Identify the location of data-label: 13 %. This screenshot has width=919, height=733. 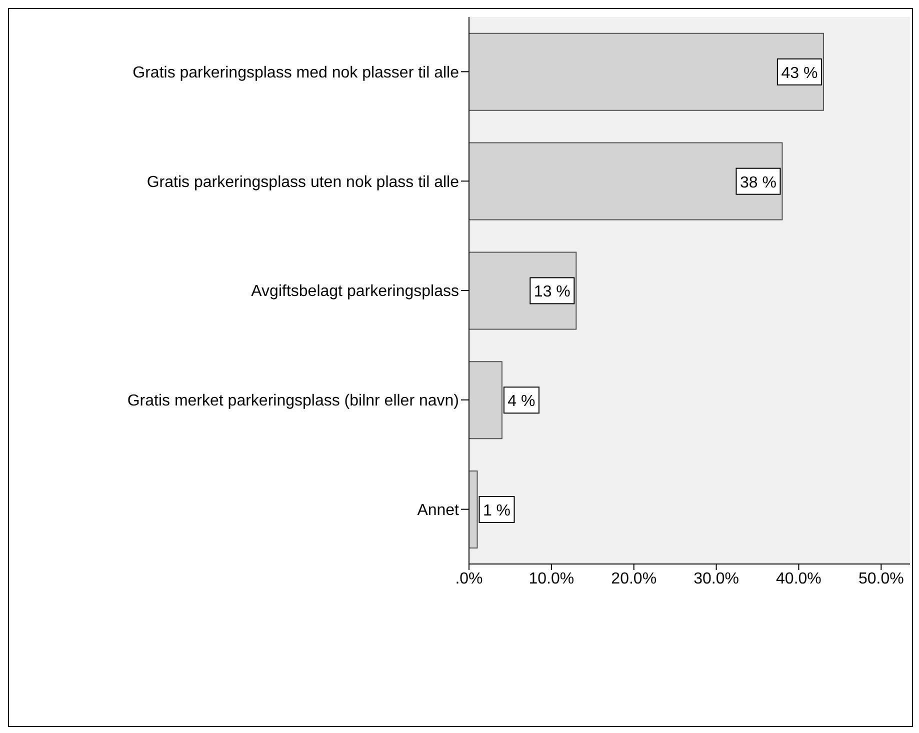
(552, 292).